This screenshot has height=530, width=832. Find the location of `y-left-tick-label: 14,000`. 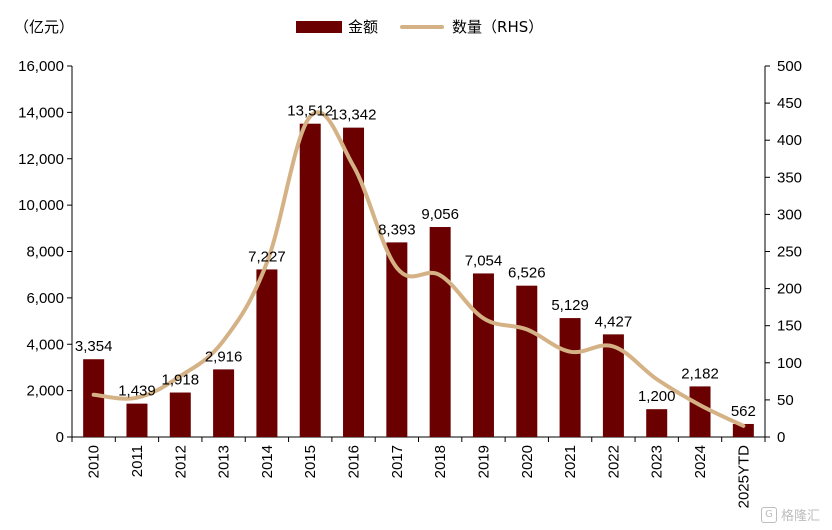

y-left-tick-label: 14,000 is located at coordinates (41, 112).